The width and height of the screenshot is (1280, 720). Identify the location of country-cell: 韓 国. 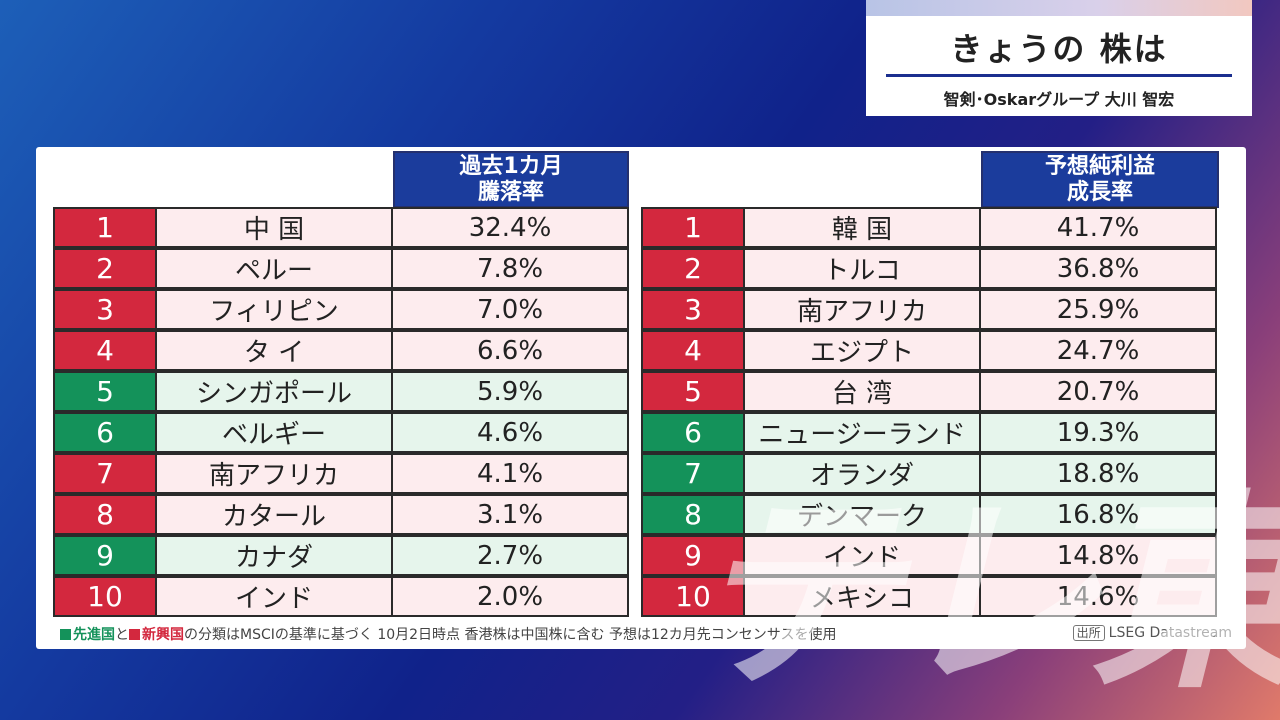
(862, 227).